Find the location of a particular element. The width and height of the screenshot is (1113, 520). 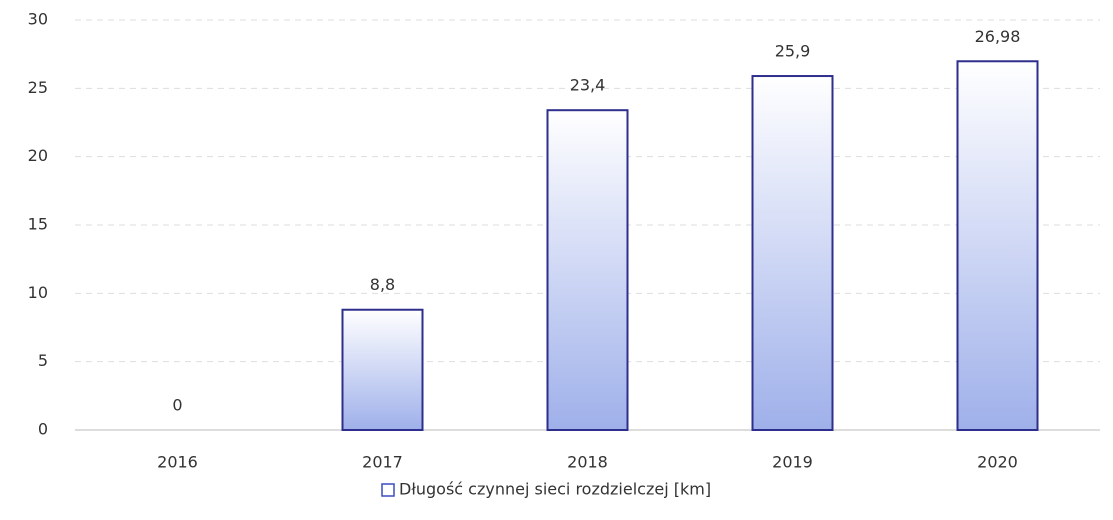

y-tick-label: 5 is located at coordinates (43, 360).